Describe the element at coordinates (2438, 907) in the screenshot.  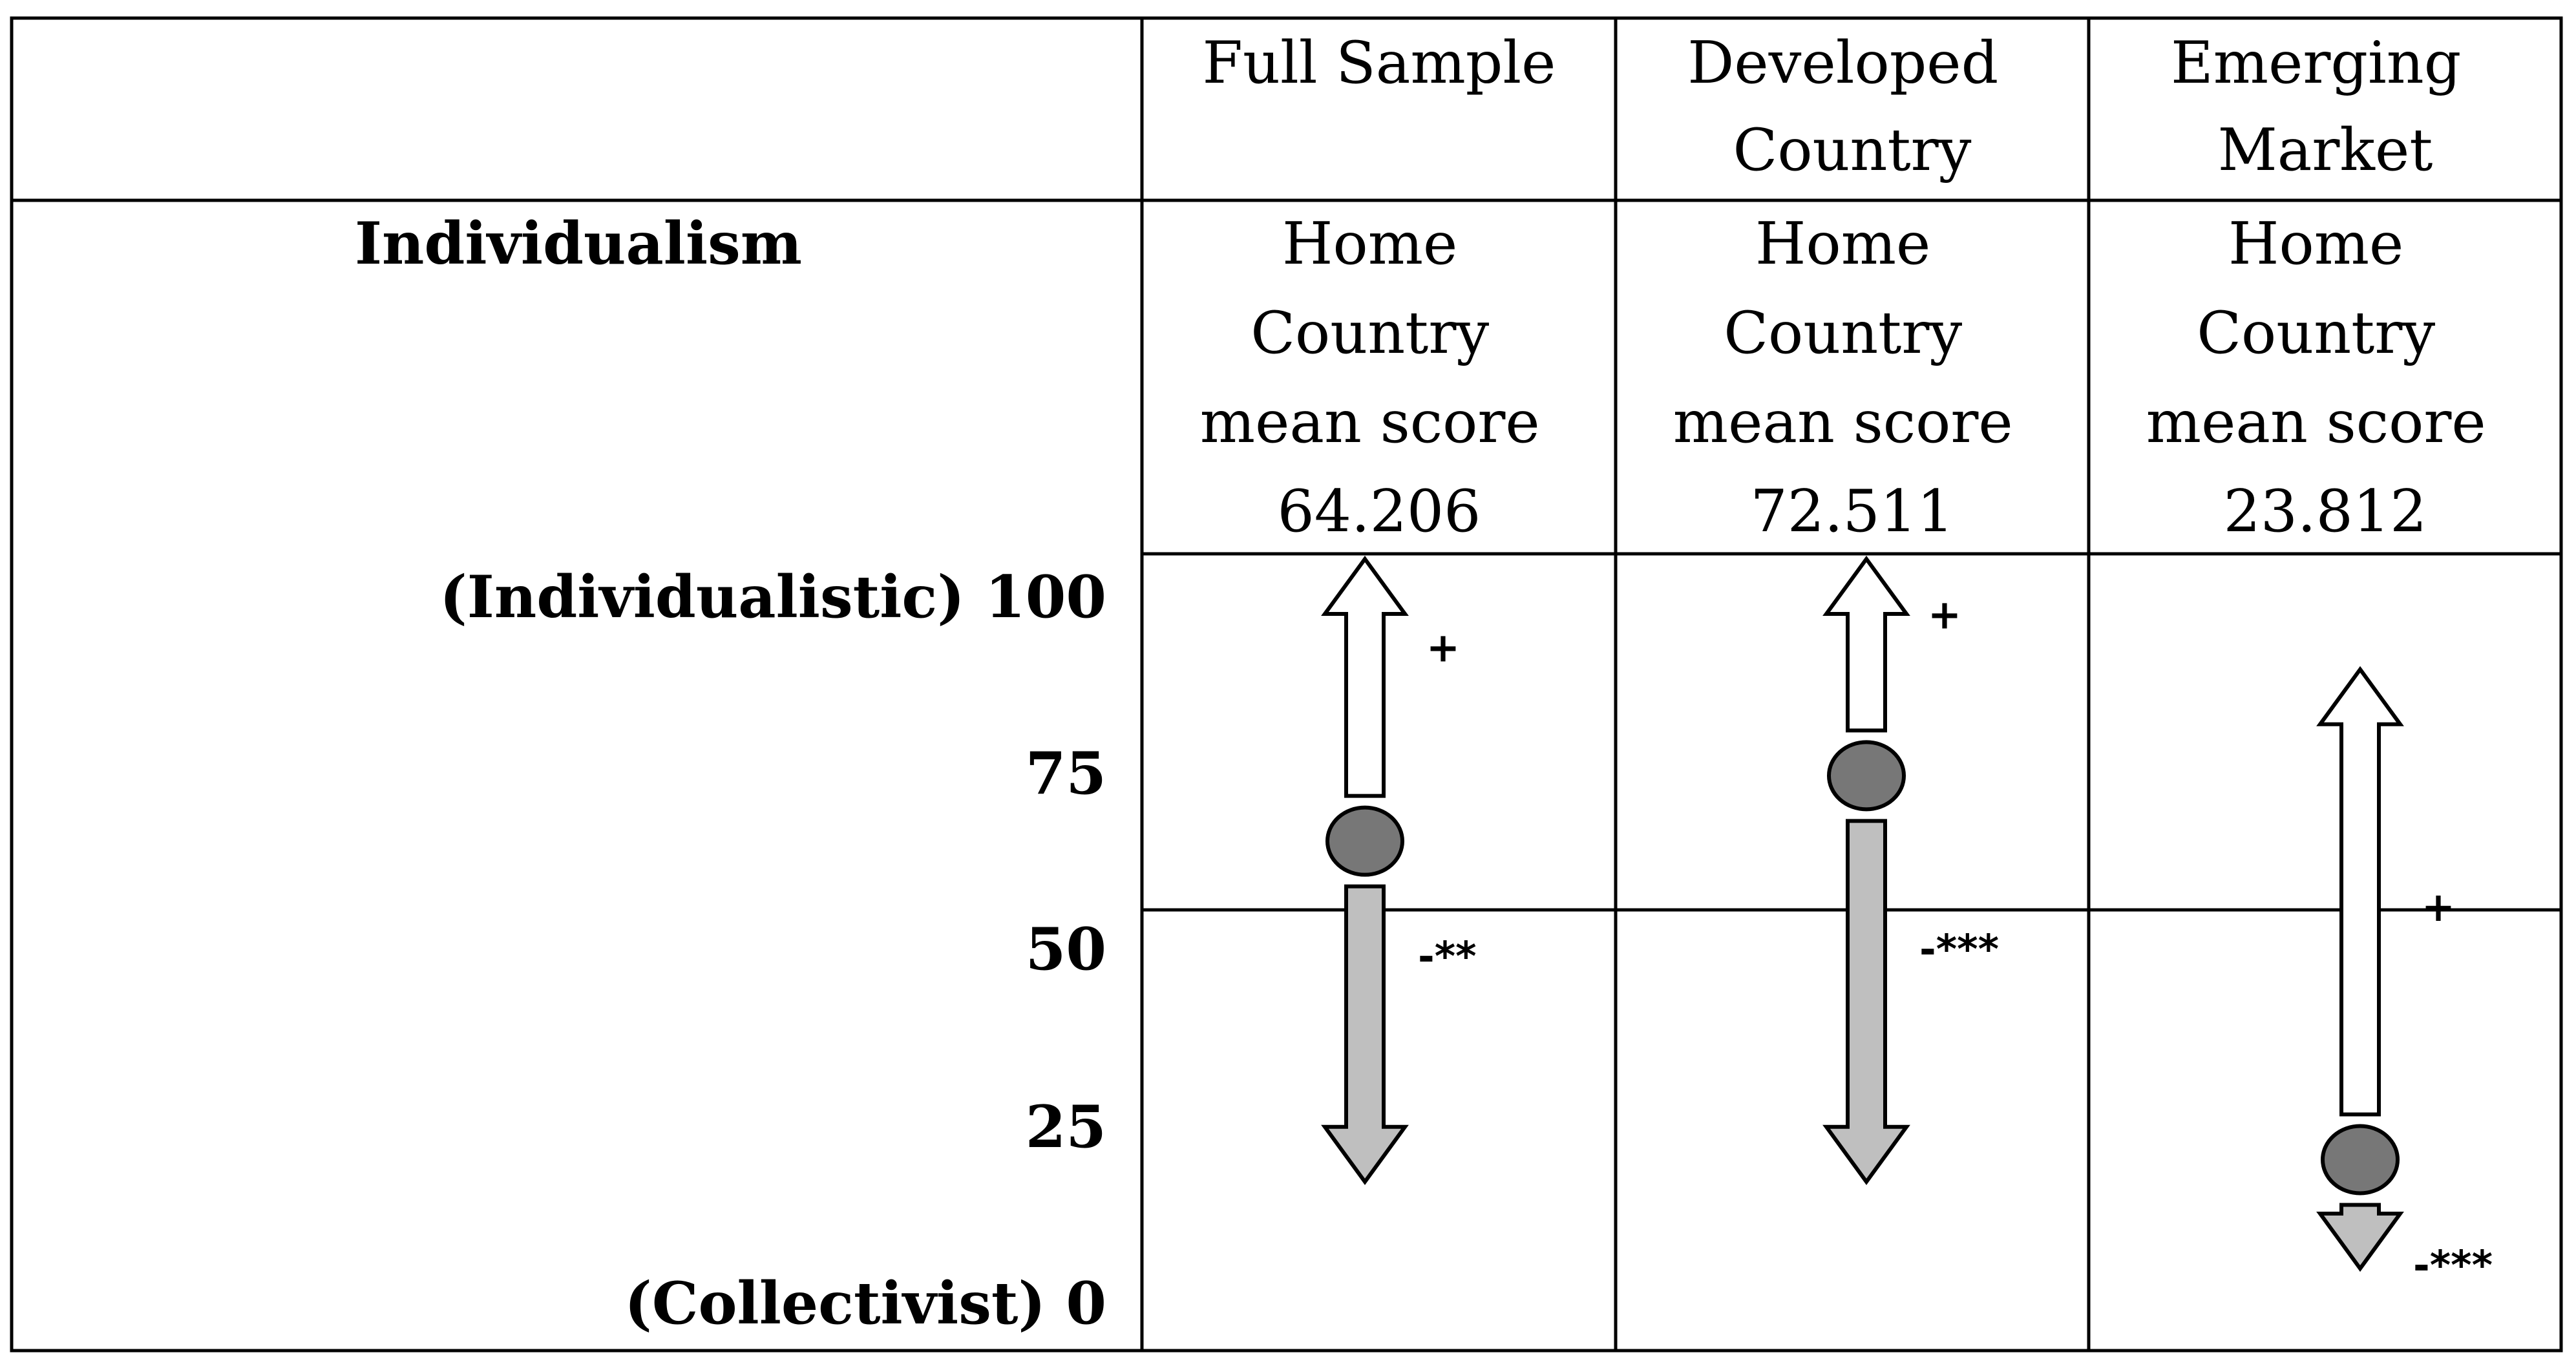
I see `emerging-market-positive-sign: +` at that location.